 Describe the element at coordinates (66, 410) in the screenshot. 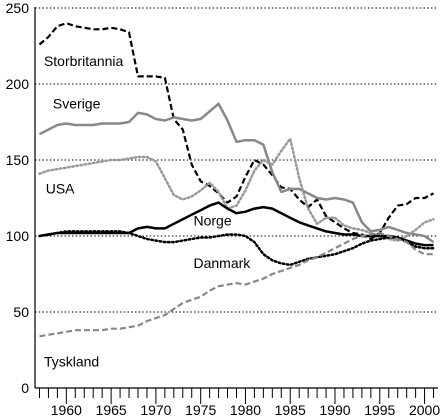

I see `x-tick-label: 1960` at that location.